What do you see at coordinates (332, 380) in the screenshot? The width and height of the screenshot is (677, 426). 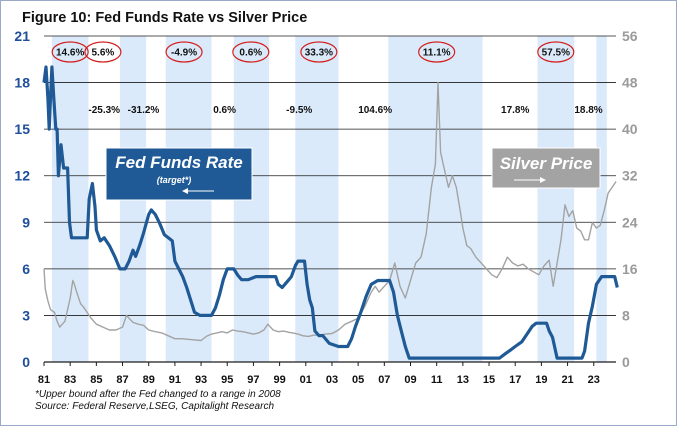 I see `x-tick-label: 03` at bounding box center [332, 380].